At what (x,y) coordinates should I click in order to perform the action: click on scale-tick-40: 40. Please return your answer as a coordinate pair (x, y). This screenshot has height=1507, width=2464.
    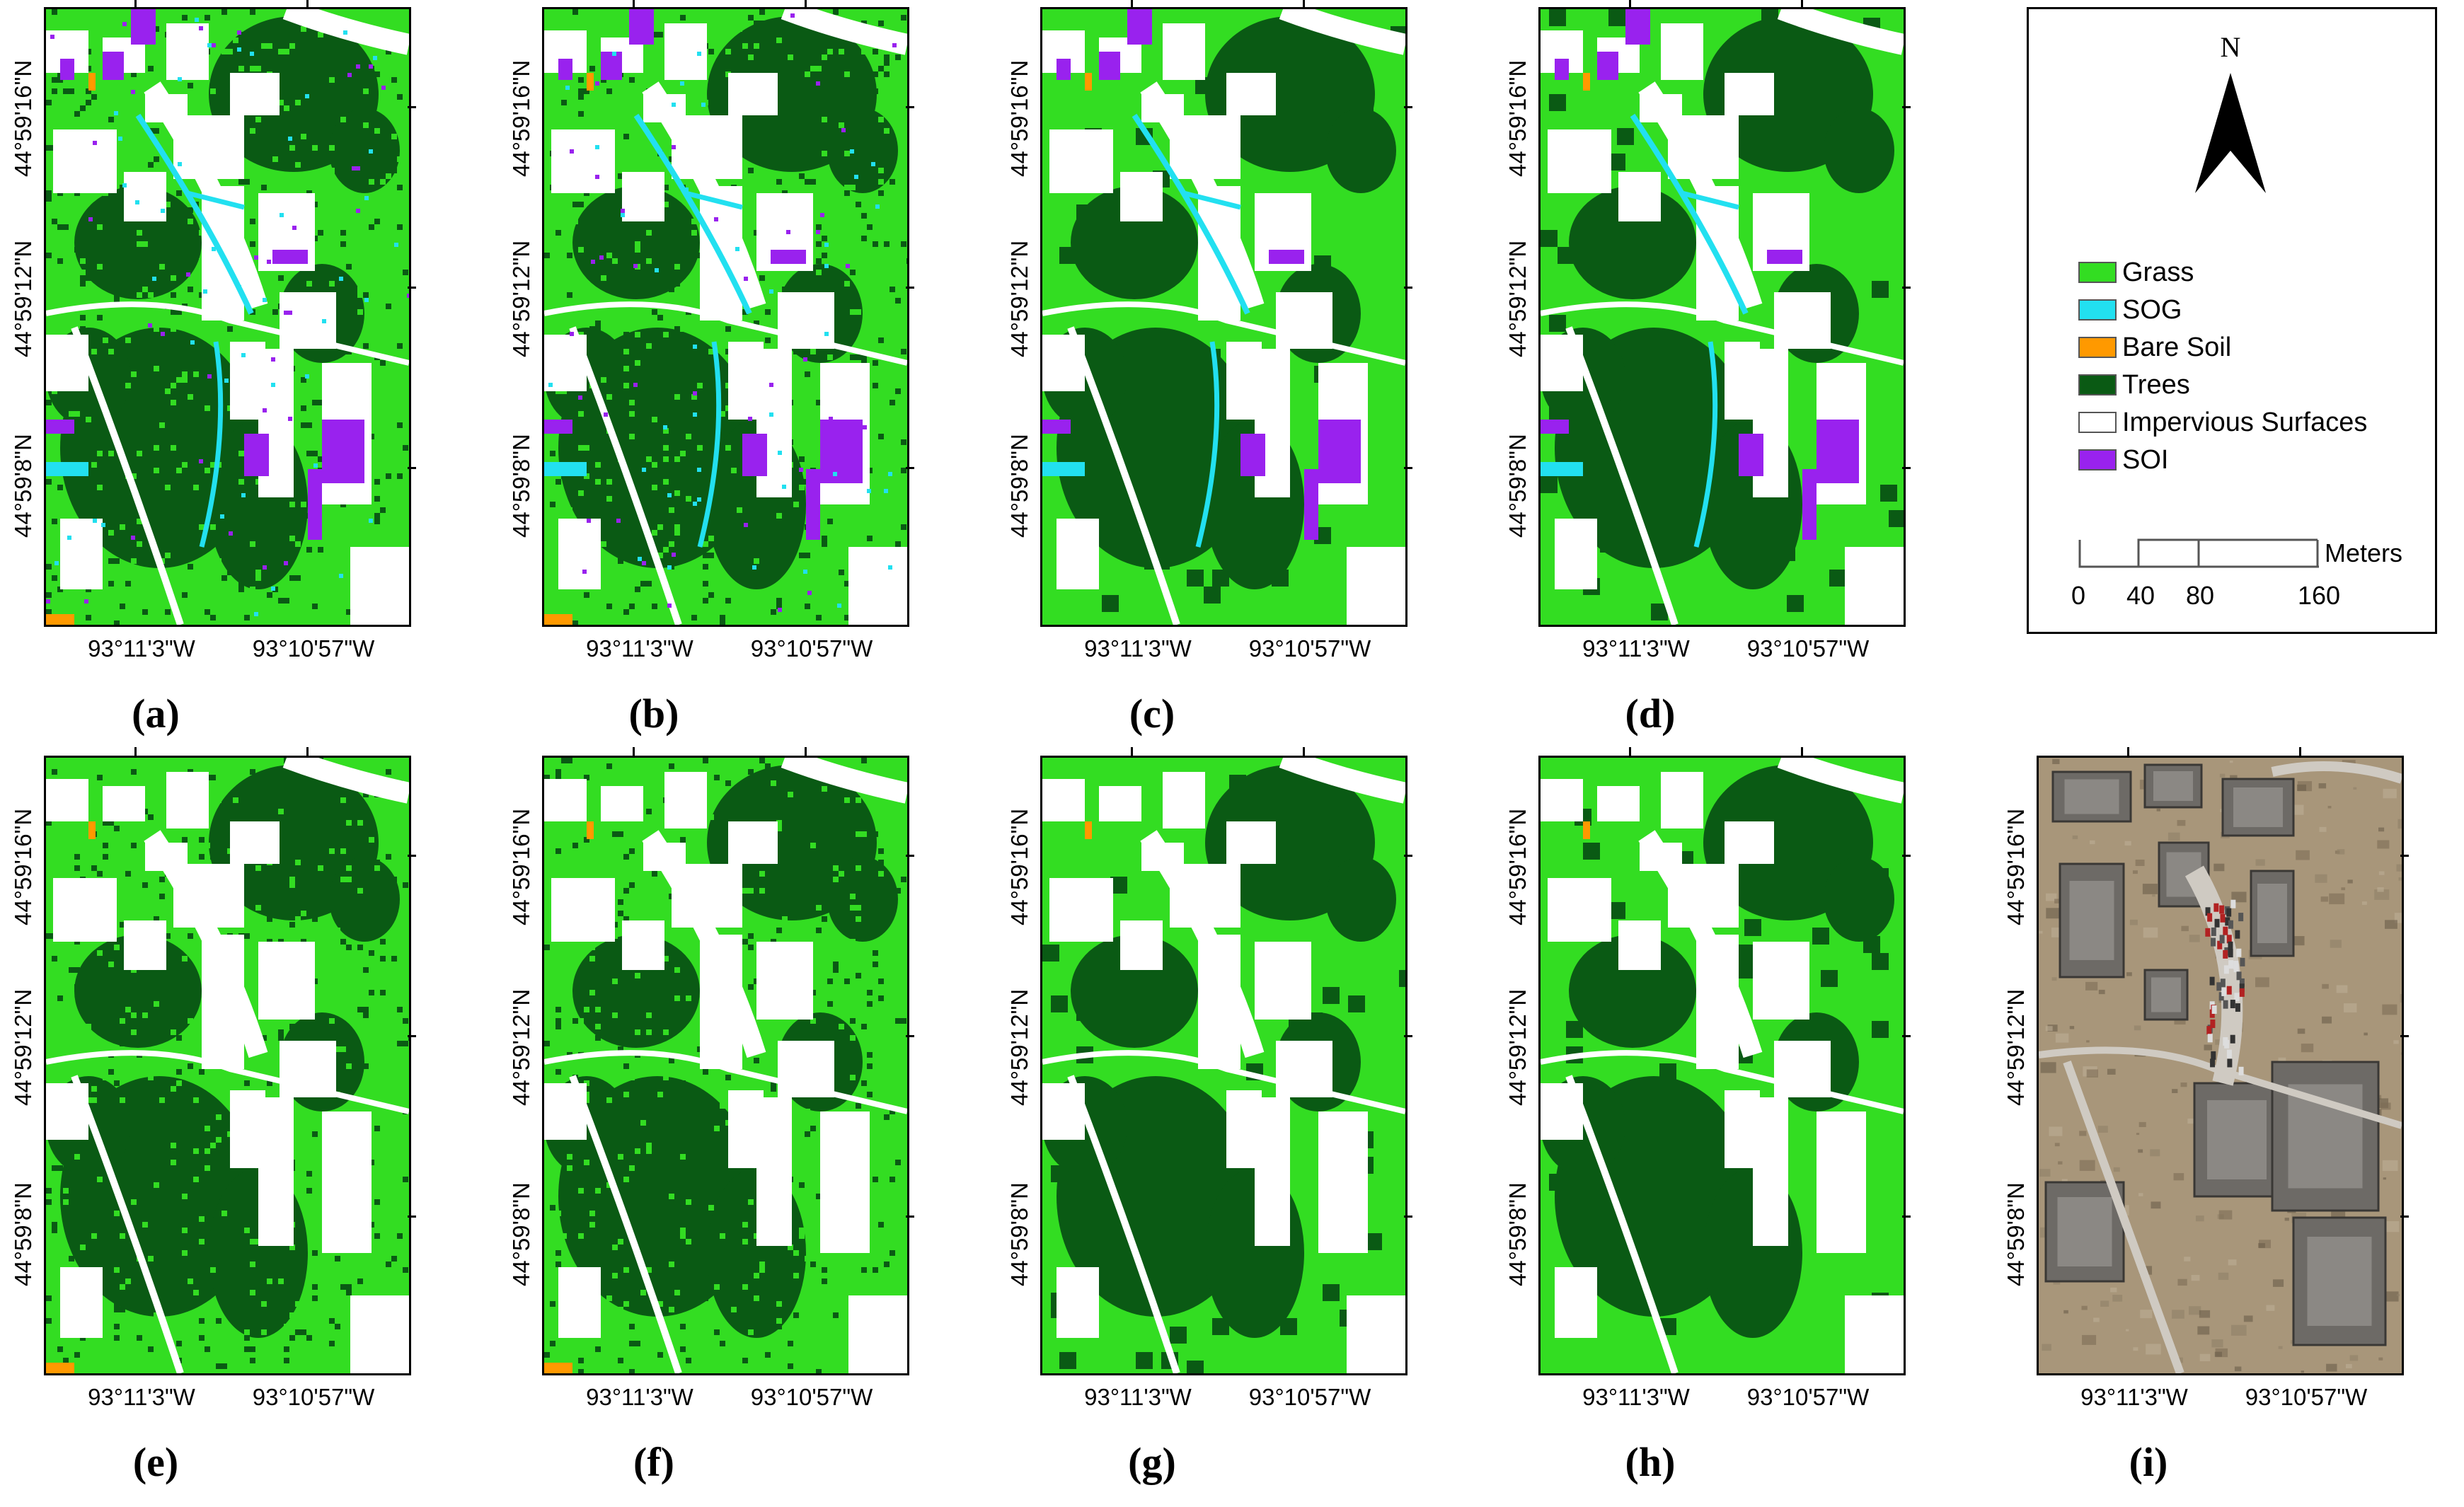
    Looking at the image, I should click on (2140, 595).